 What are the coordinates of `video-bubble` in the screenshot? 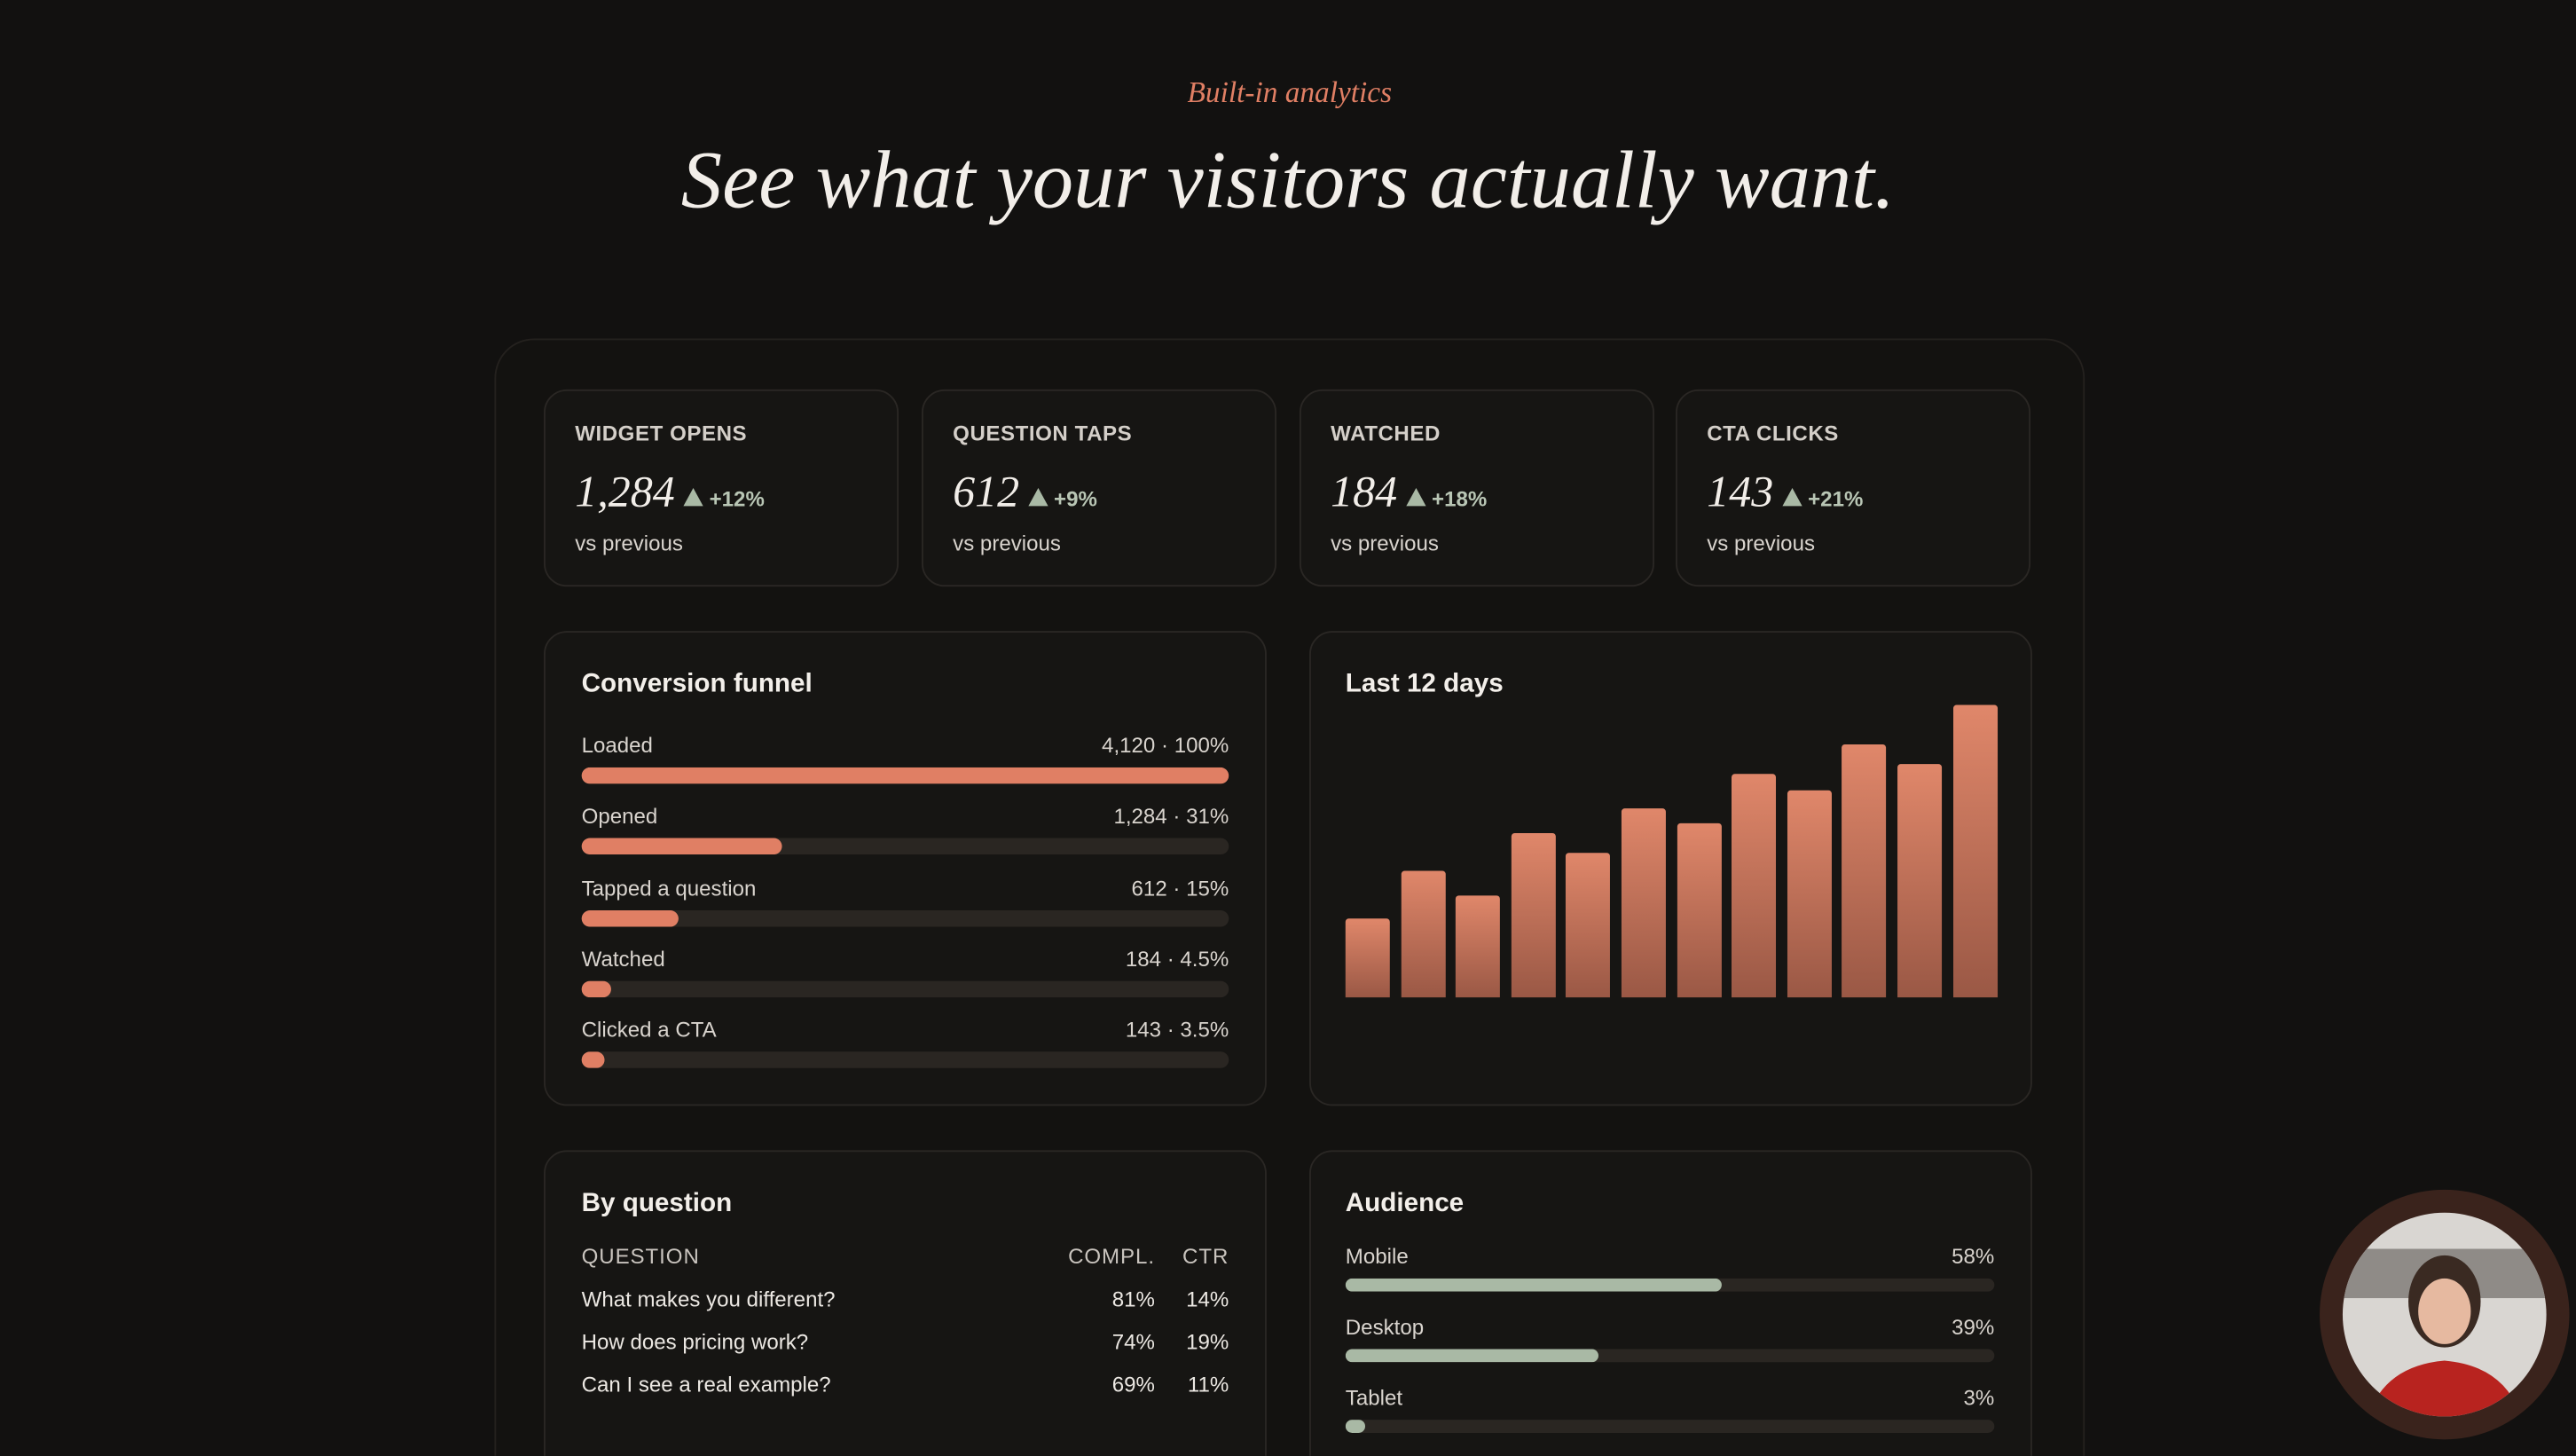 It's located at (2444, 1319).